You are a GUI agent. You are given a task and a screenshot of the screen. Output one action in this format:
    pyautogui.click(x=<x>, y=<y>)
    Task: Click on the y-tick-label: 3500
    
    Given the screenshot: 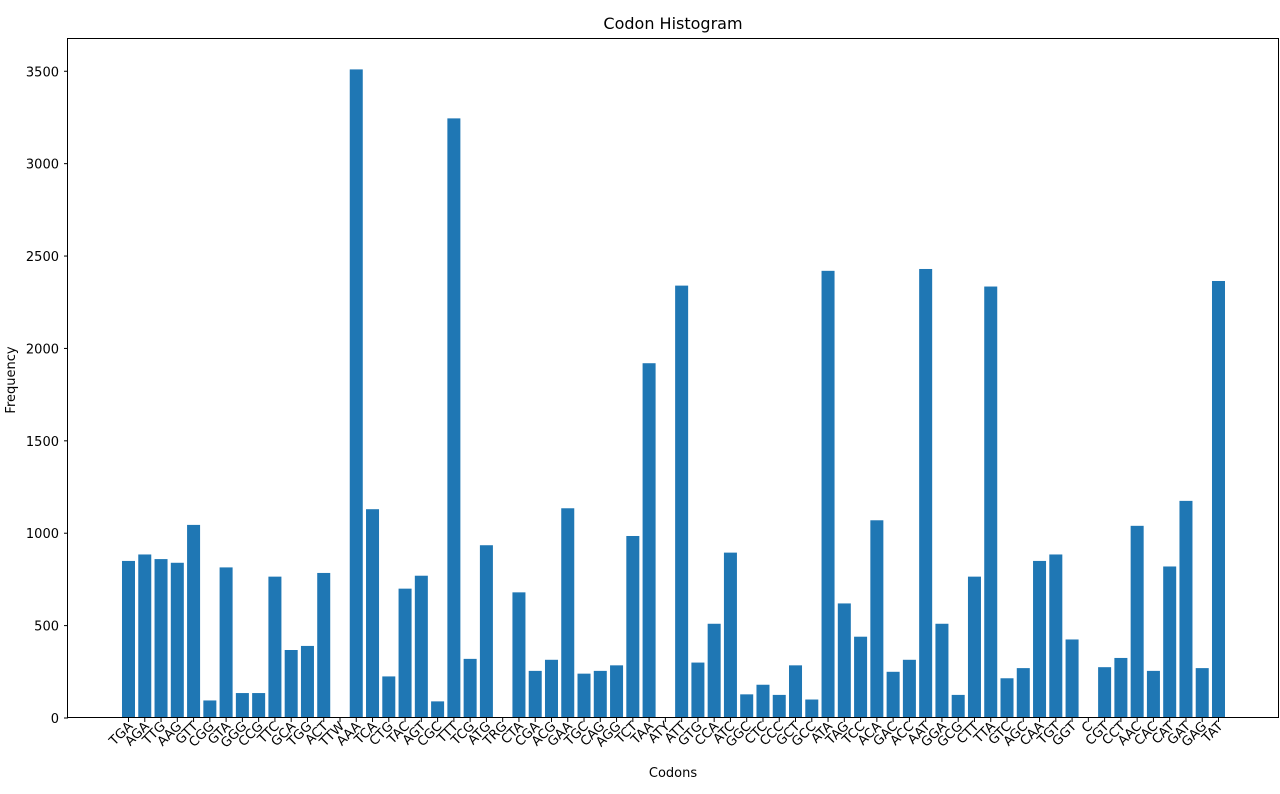 What is the action you would take?
    pyautogui.click(x=42, y=72)
    